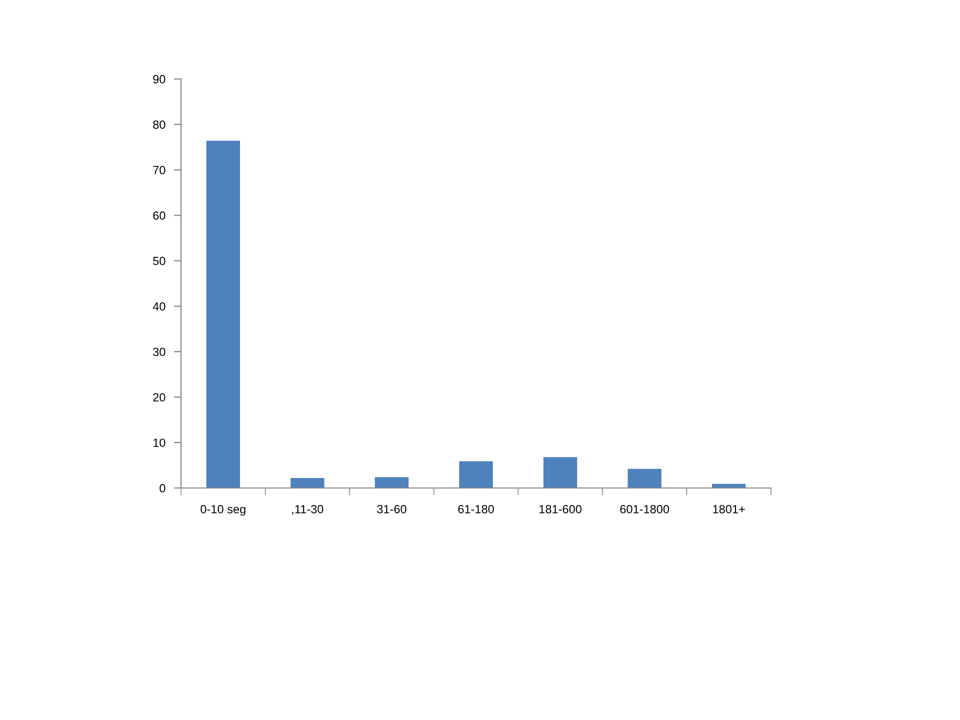 The height and width of the screenshot is (720, 960). I want to click on y-tick-label: 0, so click(163, 488).